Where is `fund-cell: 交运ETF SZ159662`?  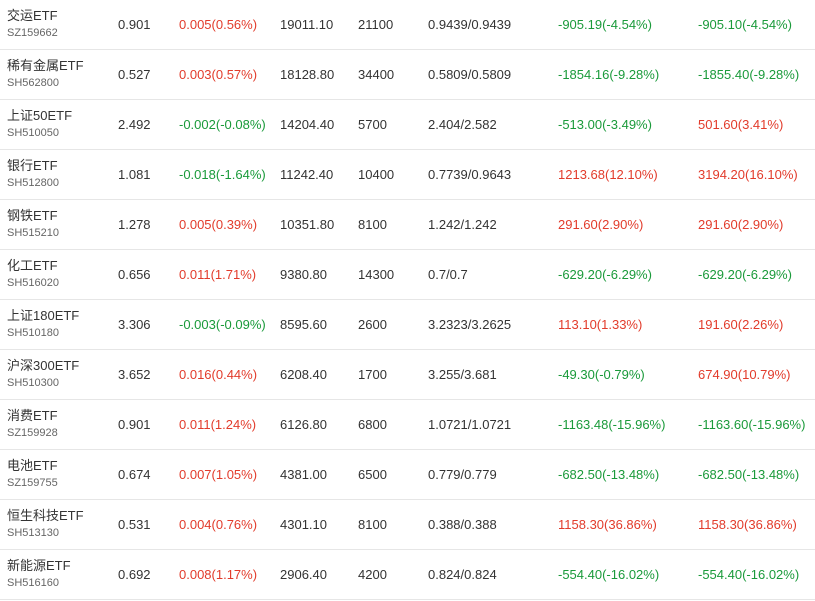 fund-cell: 交运ETF SZ159662 is located at coordinates (59, 25).